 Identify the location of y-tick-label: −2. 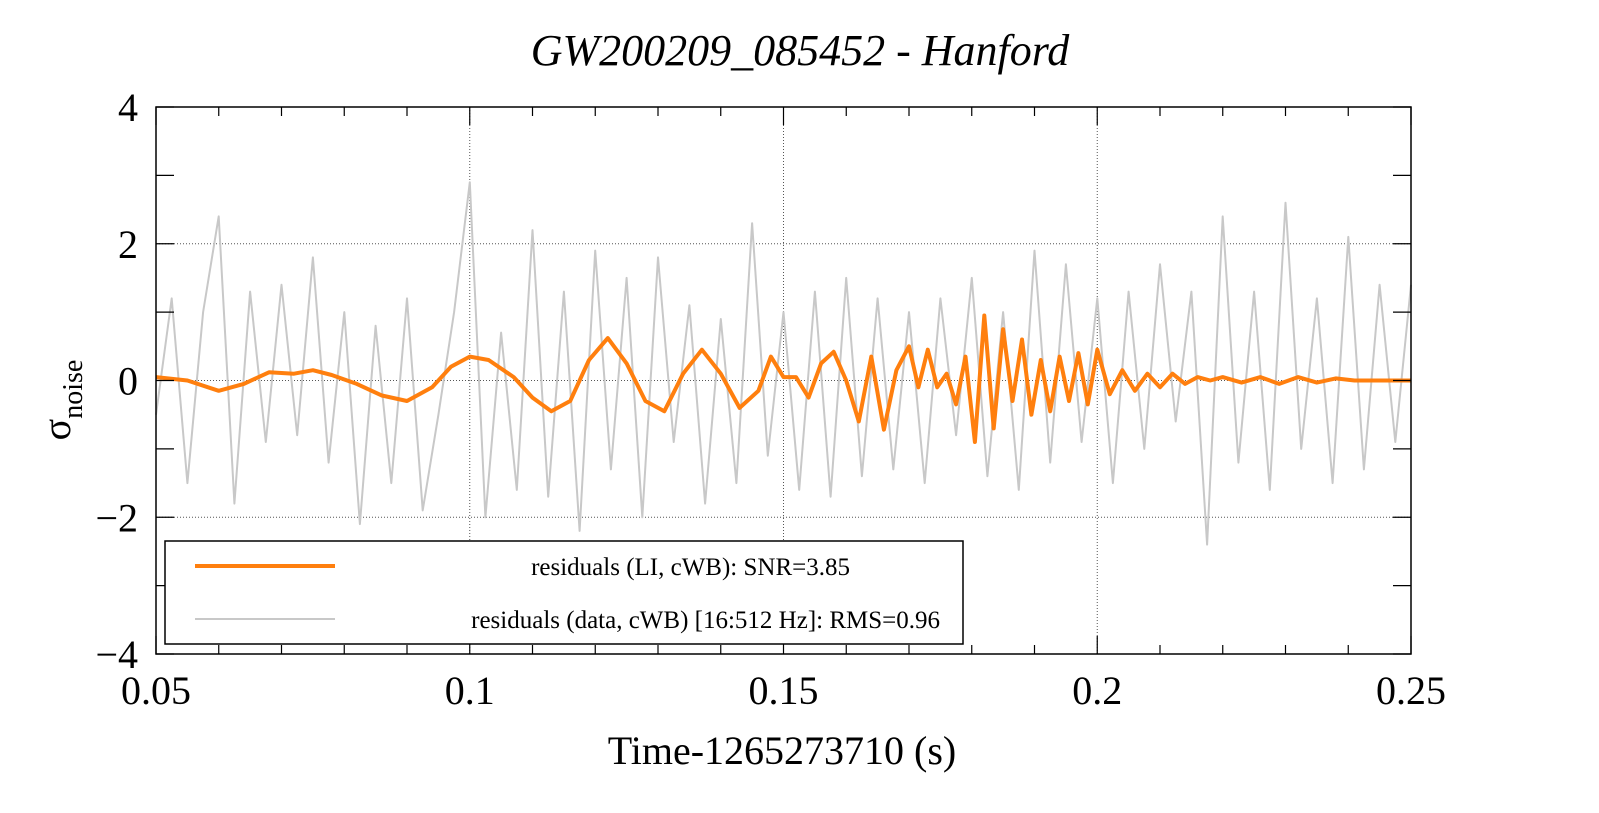
(116, 517).